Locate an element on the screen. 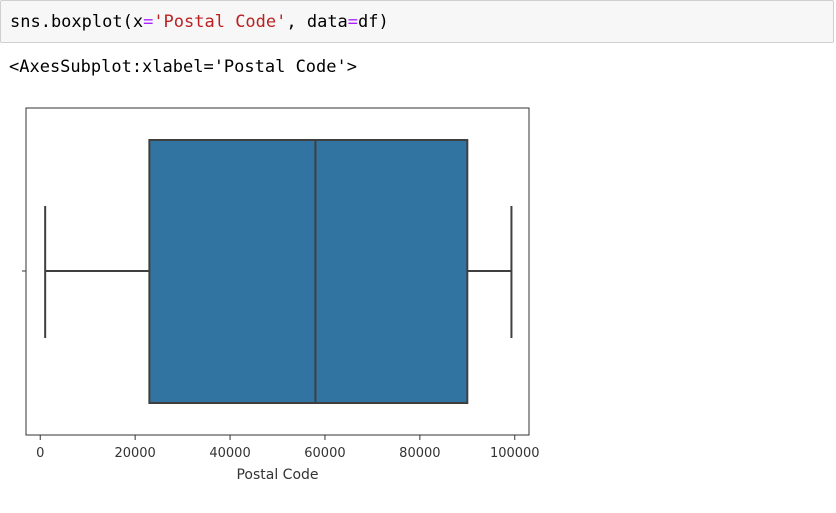 This screenshot has height=513, width=836. code-tail: df) is located at coordinates (373, 22).